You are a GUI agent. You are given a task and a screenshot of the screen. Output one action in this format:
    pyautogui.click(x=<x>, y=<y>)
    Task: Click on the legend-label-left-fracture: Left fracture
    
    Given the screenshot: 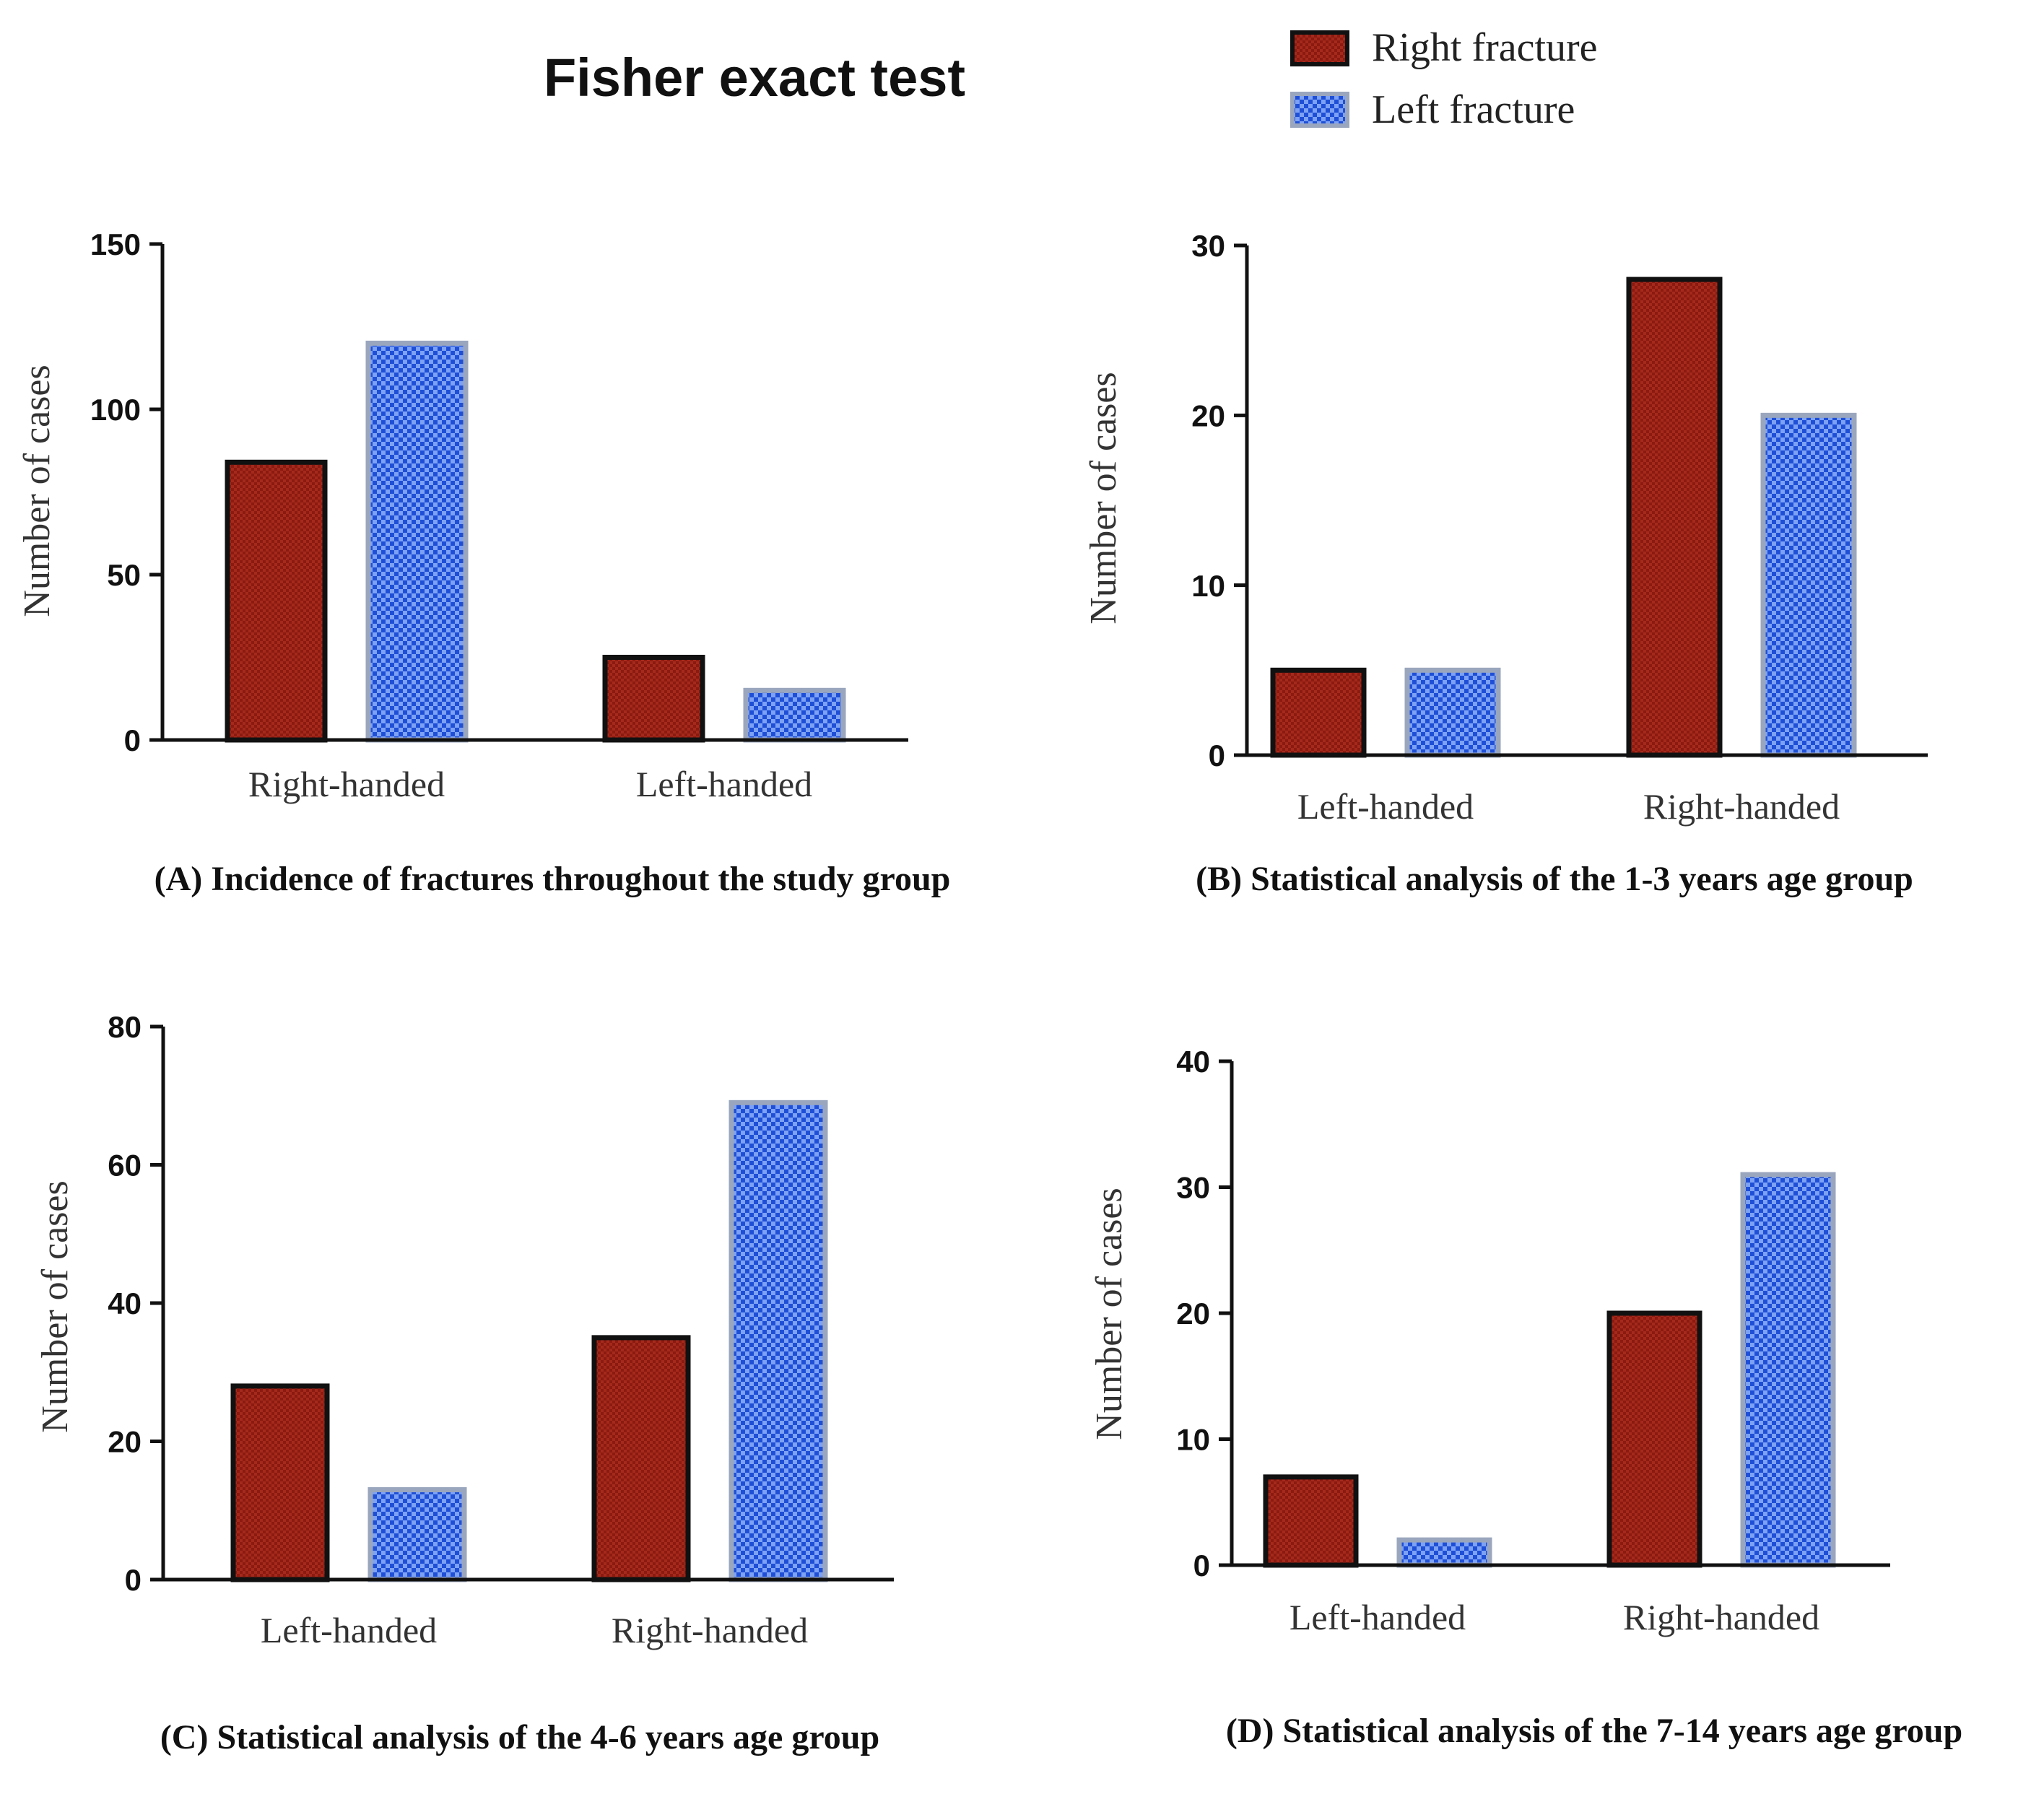 What is the action you would take?
    pyautogui.click(x=1473, y=110)
    